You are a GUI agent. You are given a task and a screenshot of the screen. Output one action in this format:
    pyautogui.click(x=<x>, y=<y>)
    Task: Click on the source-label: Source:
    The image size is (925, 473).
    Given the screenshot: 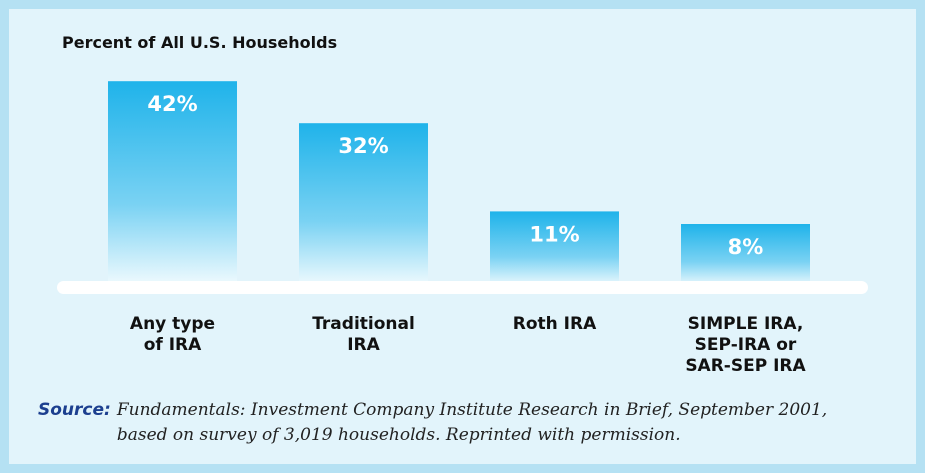 What is the action you would take?
    pyautogui.click(x=74, y=410)
    